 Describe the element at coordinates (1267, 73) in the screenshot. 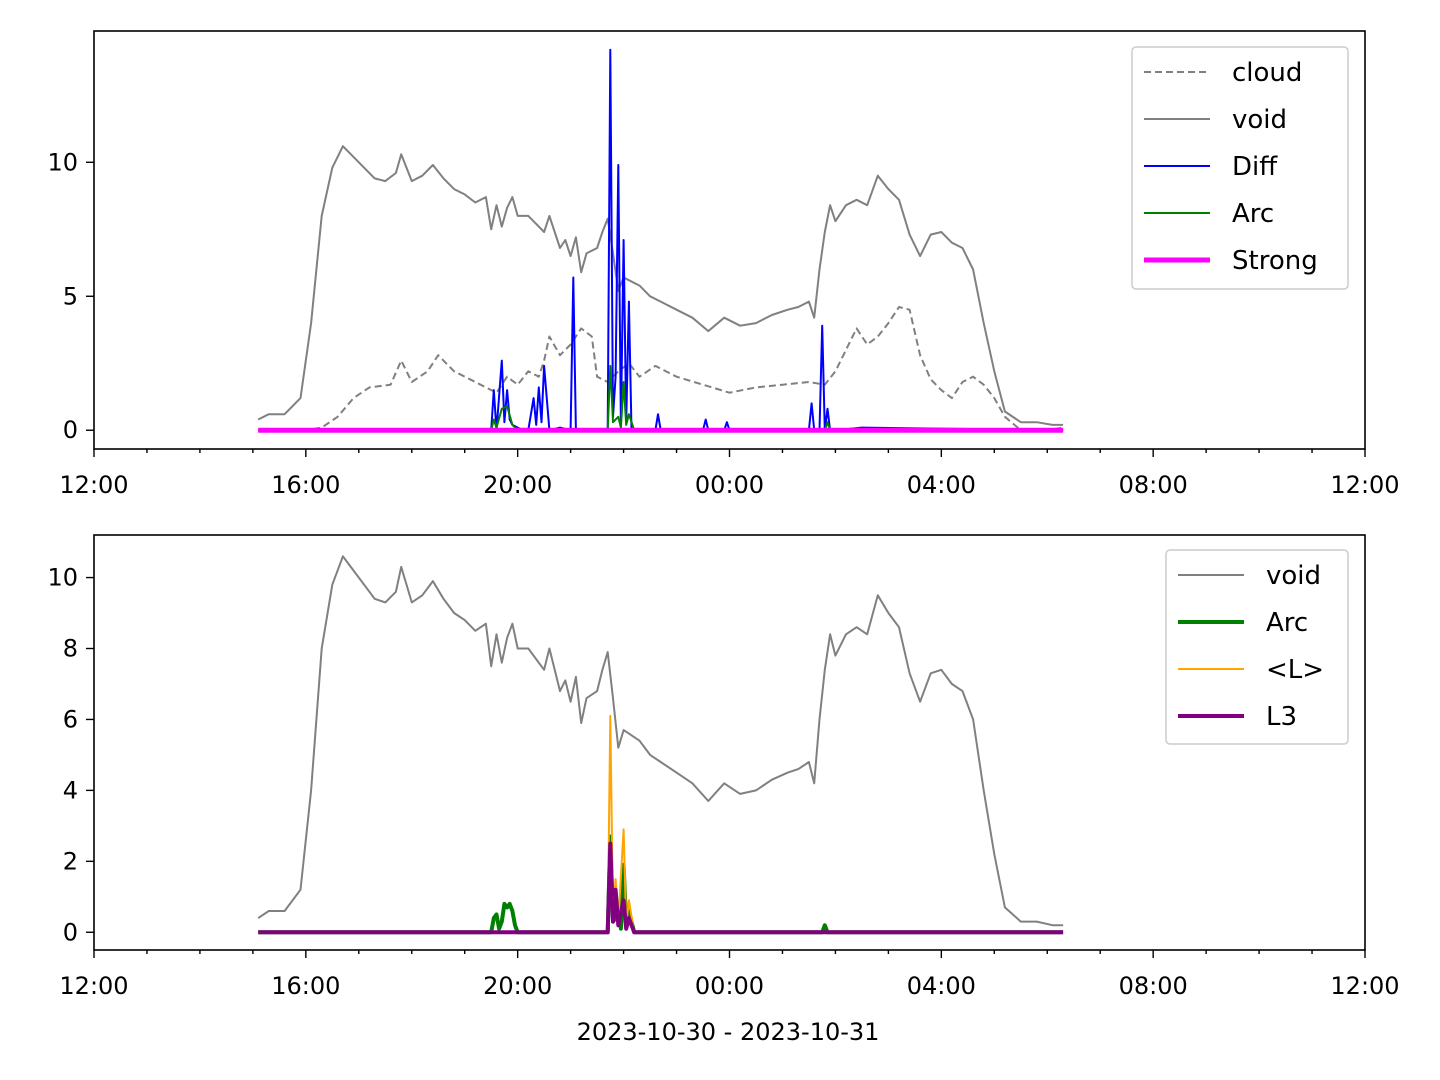

I see `legend-label-cloud: cloud` at that location.